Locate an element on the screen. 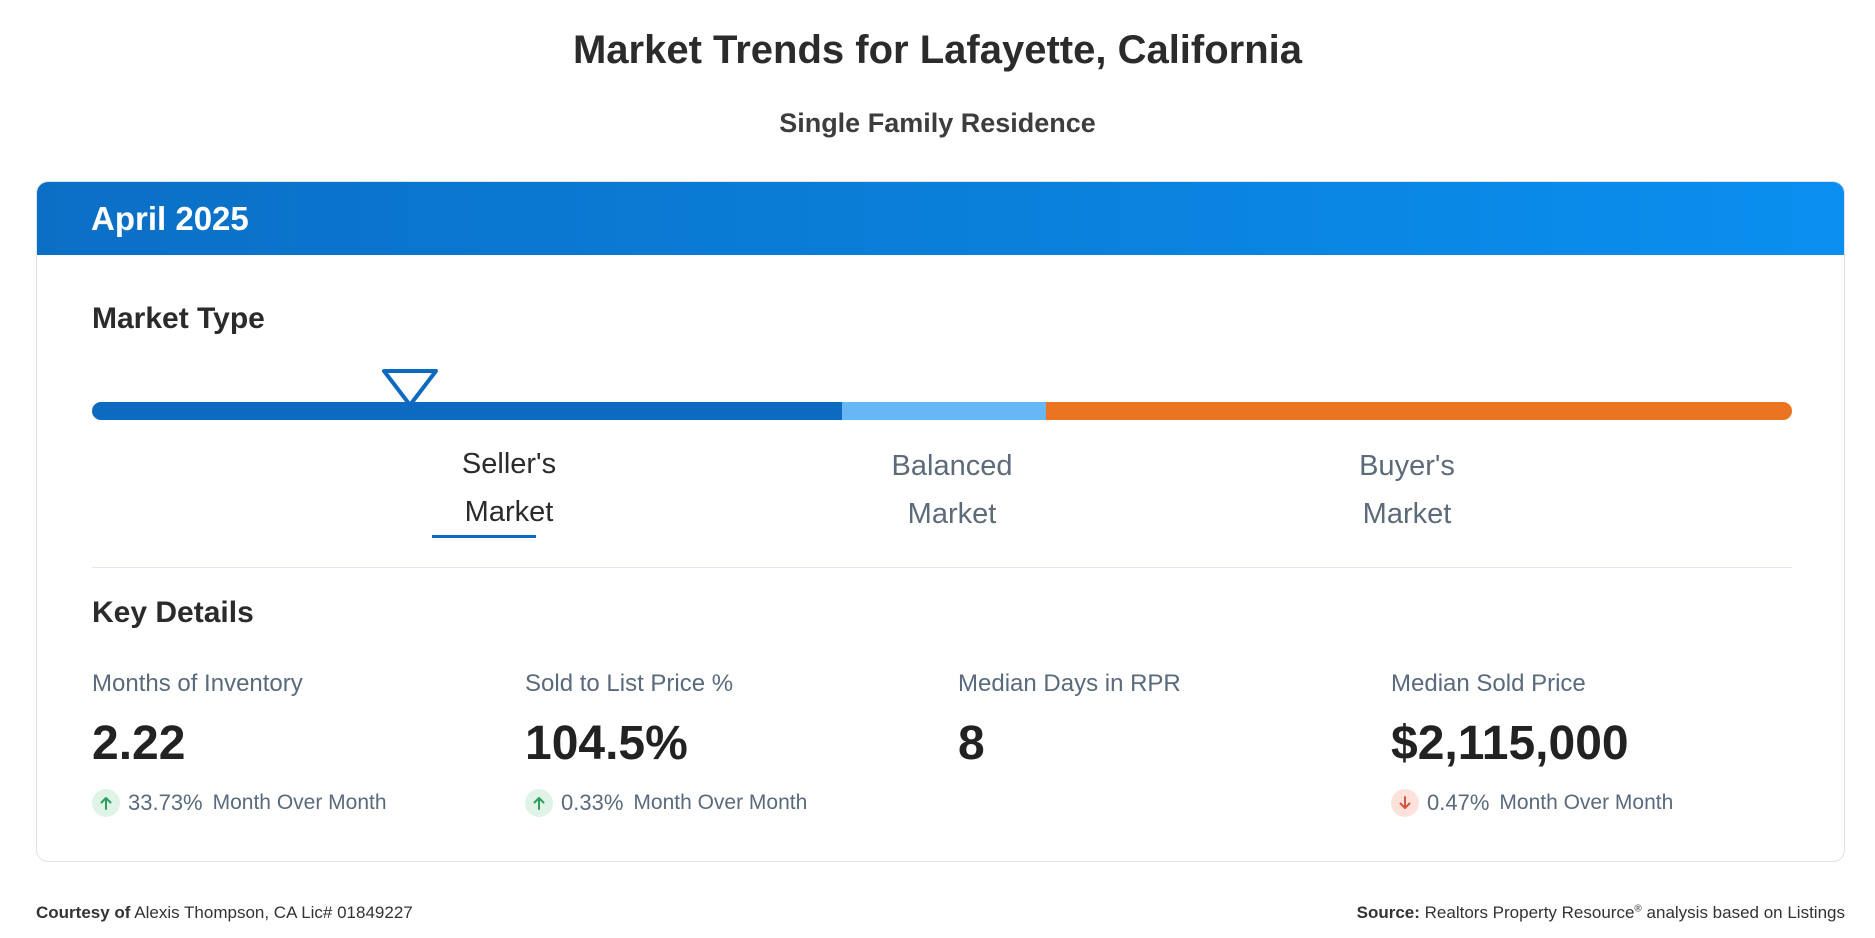 The height and width of the screenshot is (938, 1875). triangle-down-marker-icon is located at coordinates (410, 388).